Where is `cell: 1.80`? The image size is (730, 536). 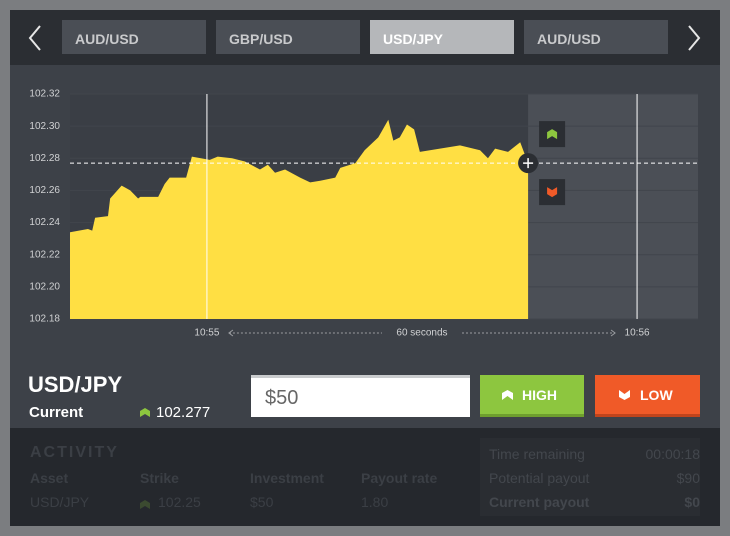
cell: 1.80 is located at coordinates (375, 502).